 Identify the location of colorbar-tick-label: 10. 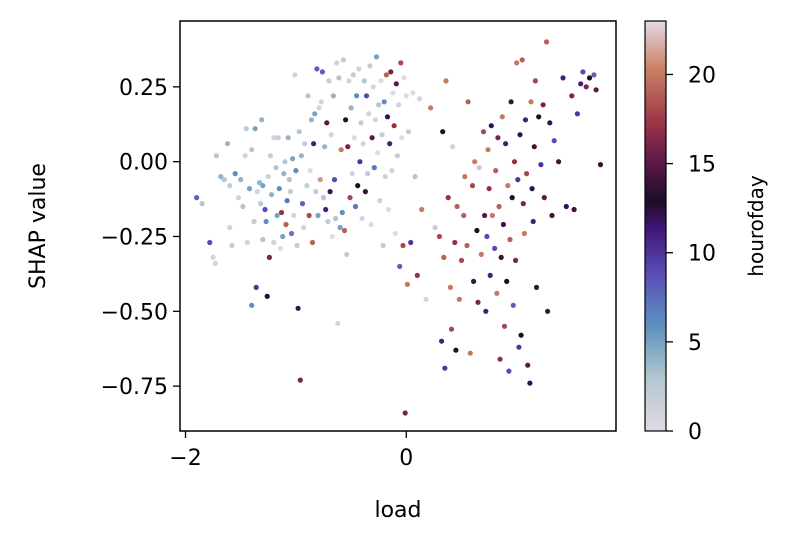
(702, 254).